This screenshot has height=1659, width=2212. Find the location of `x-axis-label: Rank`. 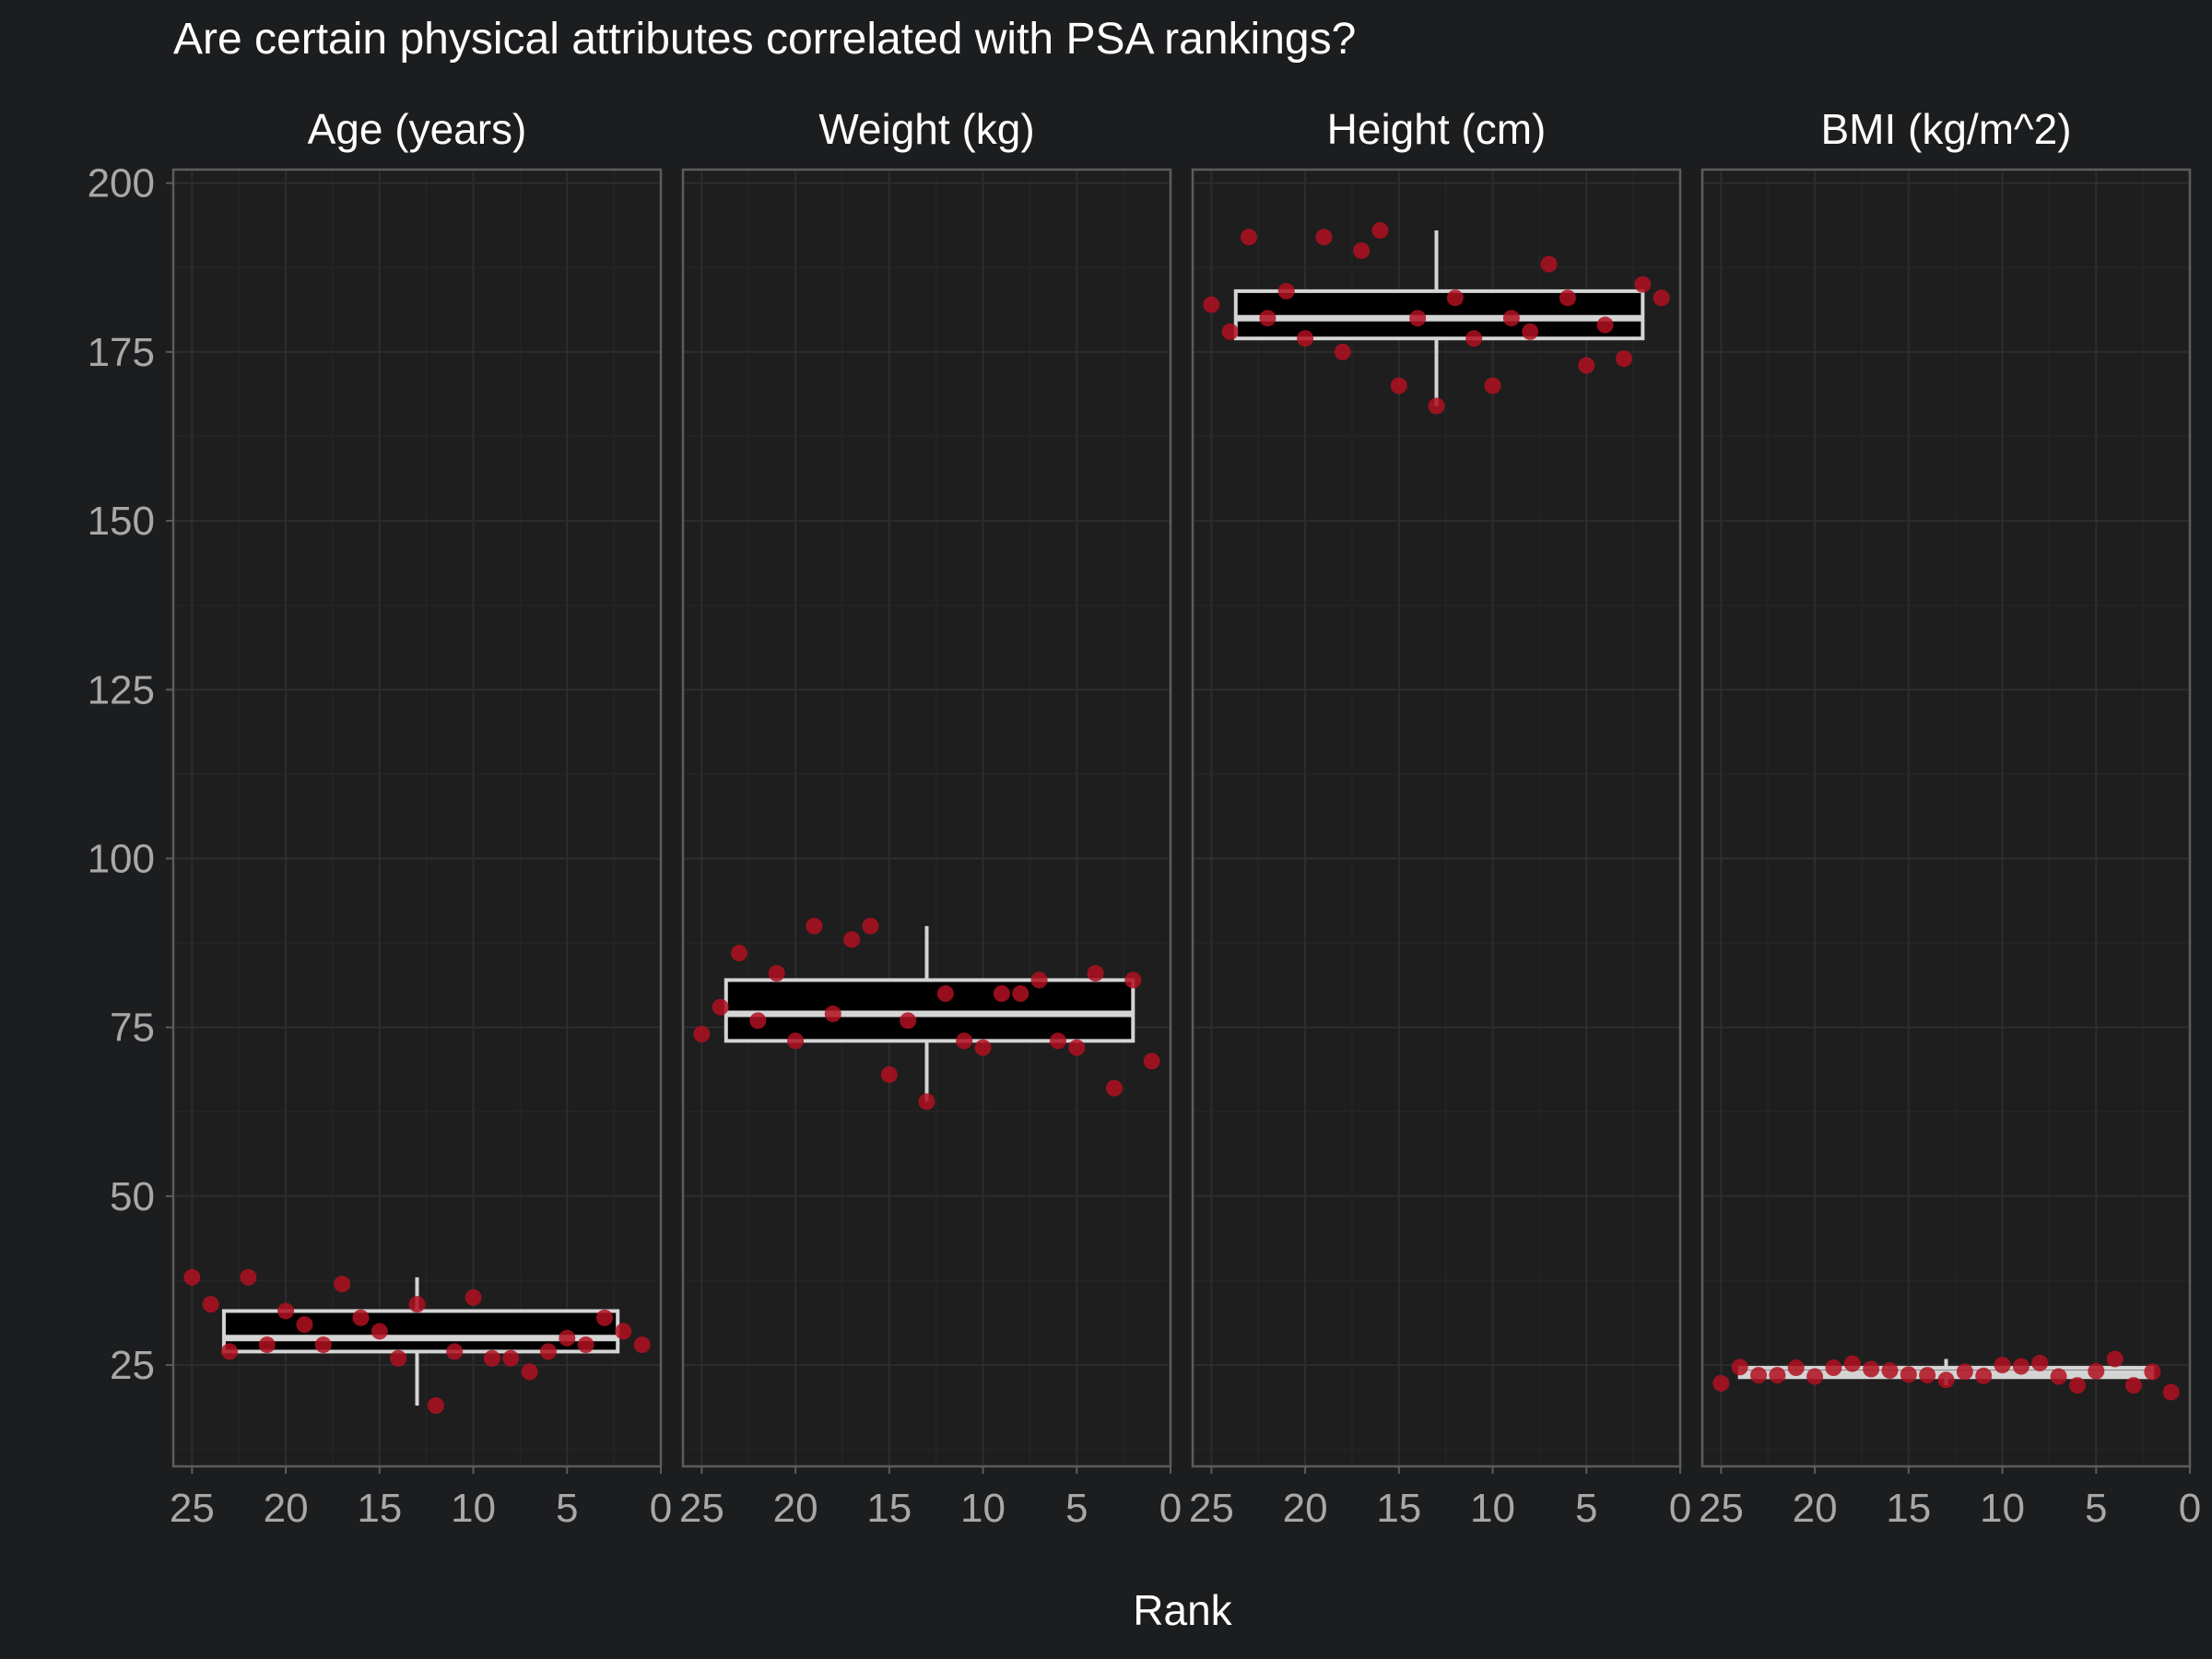

x-axis-label: Rank is located at coordinates (1182, 1610).